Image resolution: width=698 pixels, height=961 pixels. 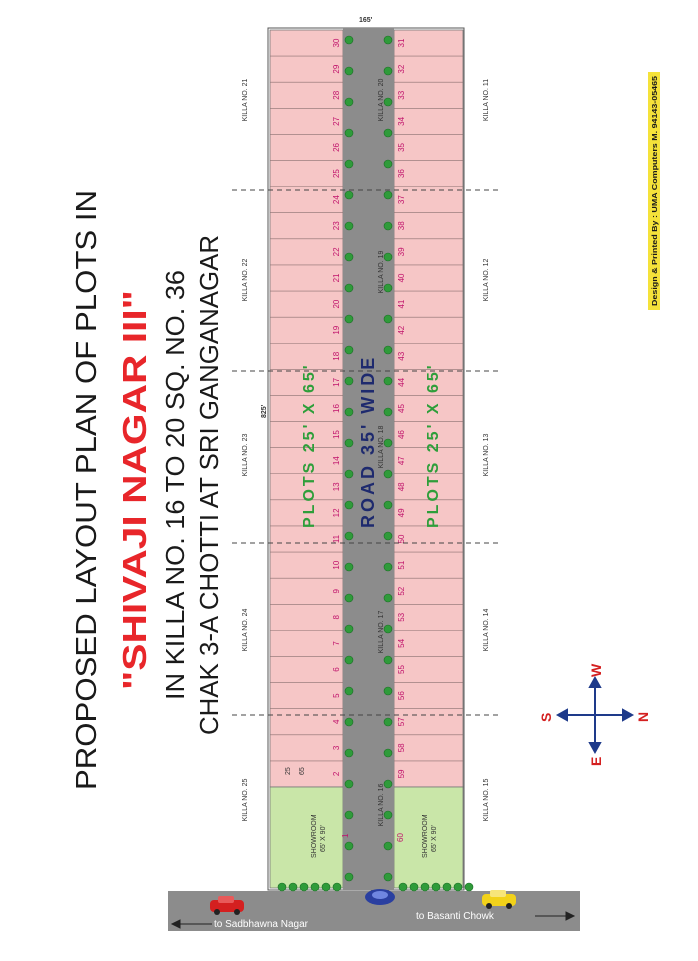 I want to click on killa-label-road: KILLA NO. 19, so click(x=381, y=271).